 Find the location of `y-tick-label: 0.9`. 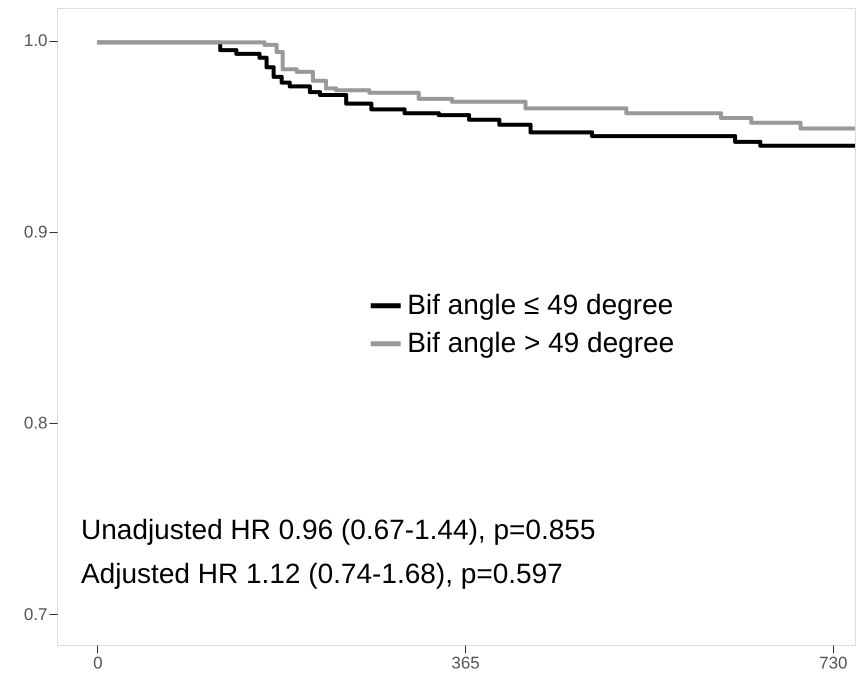

y-tick-label: 0.9 is located at coordinates (36, 232).